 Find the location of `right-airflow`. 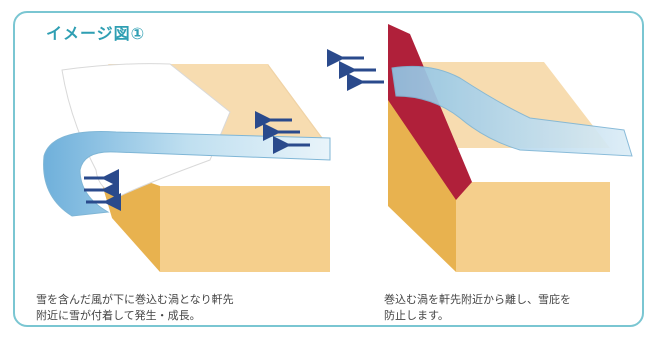

right-airflow is located at coordinates (512, 111).